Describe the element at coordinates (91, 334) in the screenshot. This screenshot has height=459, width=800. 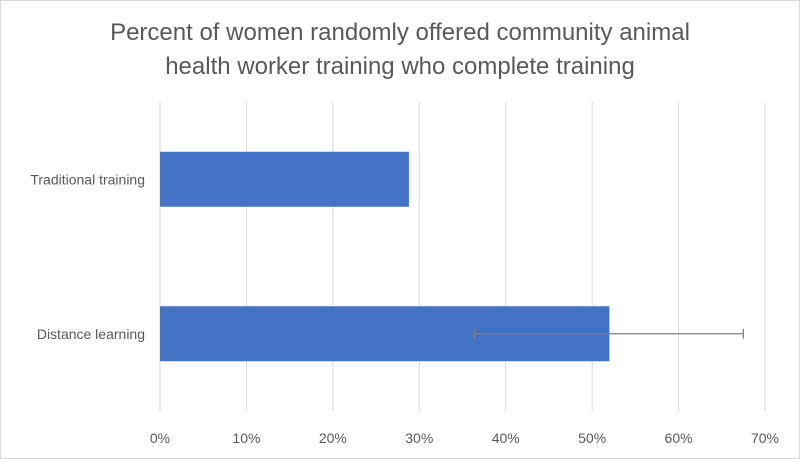
I see `category-label: Distance learning` at that location.